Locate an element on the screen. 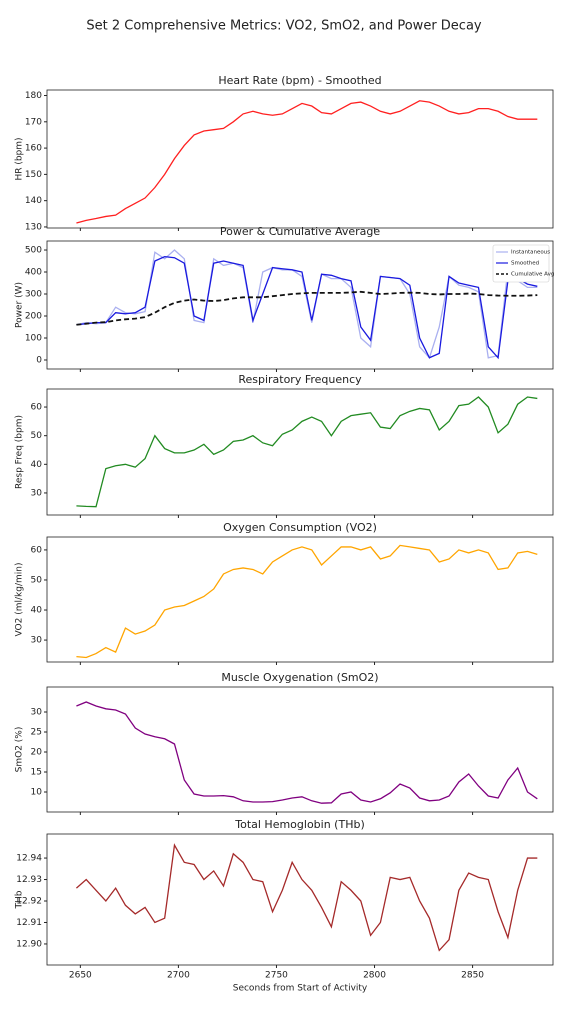 Image resolution: width=569 pixels, height=1024 pixels. panel-title: Respiratory Frequency is located at coordinates (300, 379).